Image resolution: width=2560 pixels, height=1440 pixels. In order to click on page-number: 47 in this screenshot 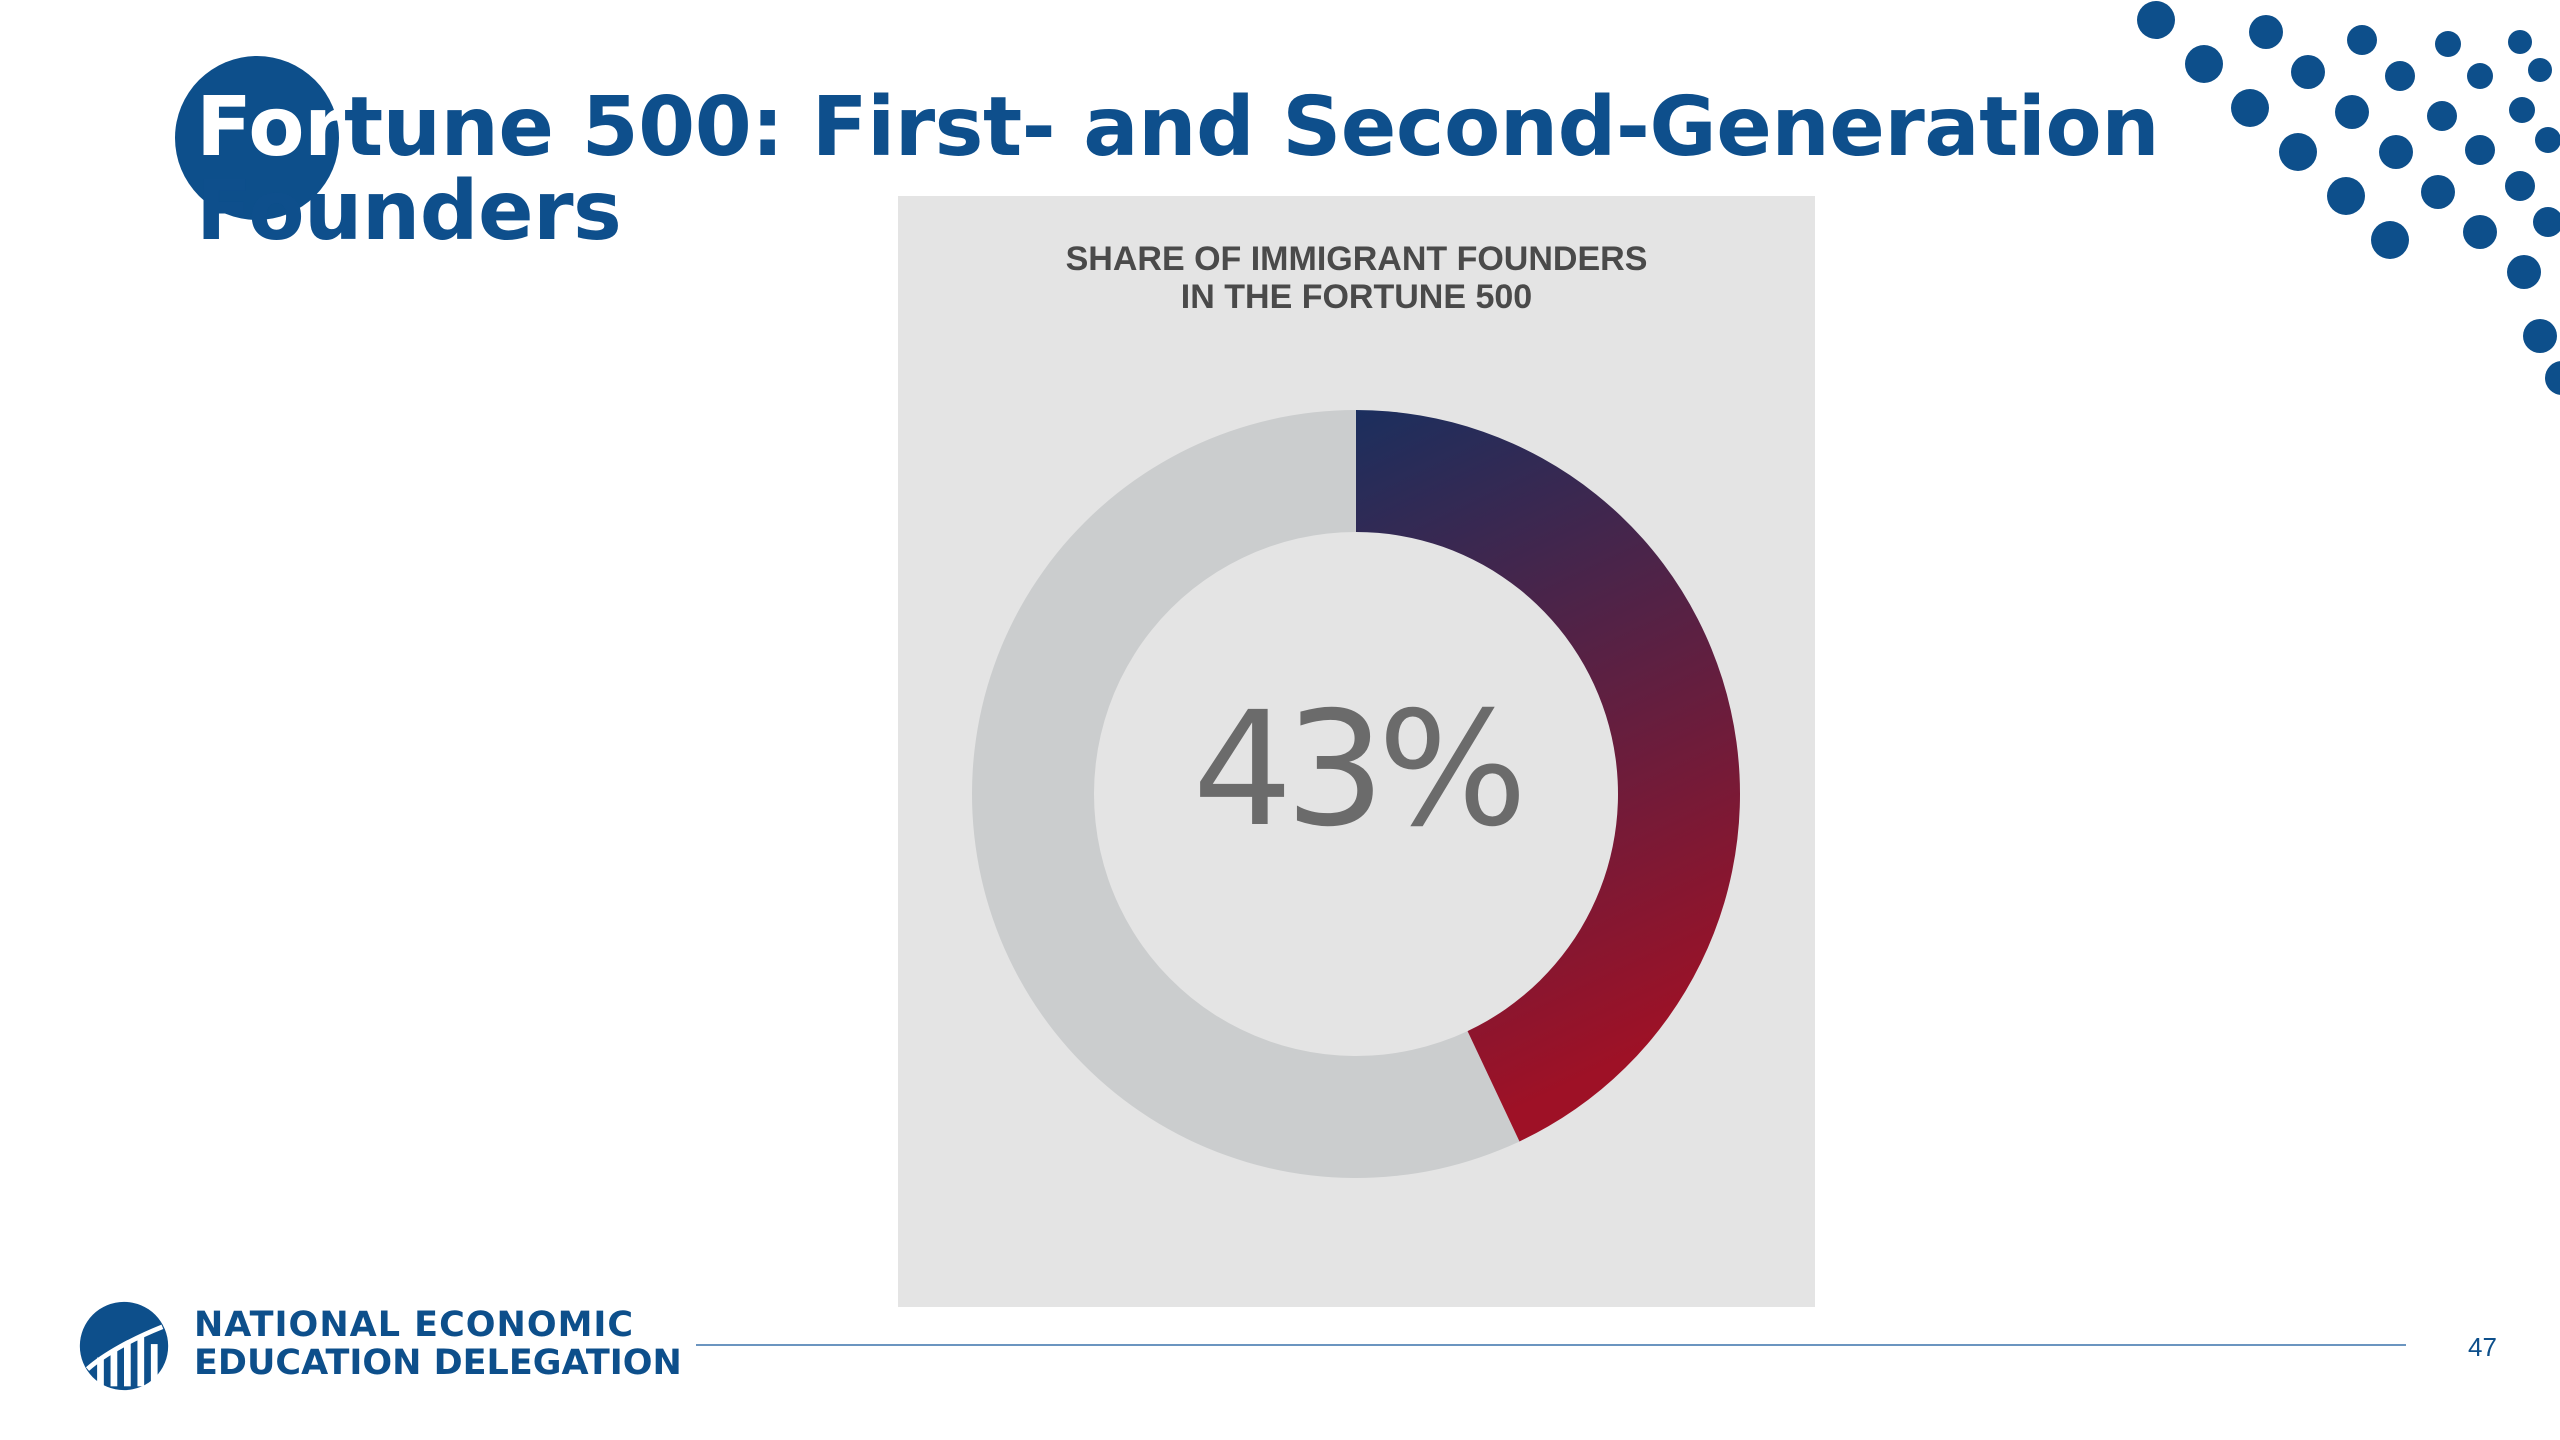, I will do `click(2482, 1347)`.